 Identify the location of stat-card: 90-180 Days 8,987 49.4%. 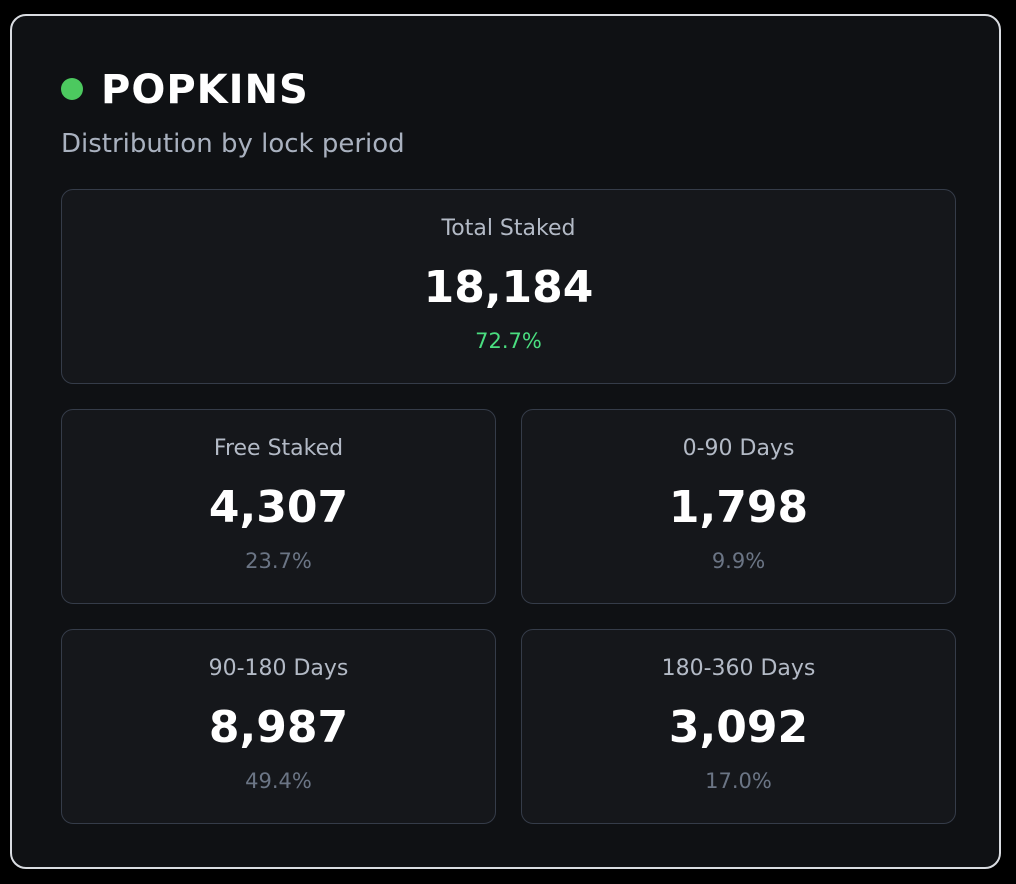
(278, 726).